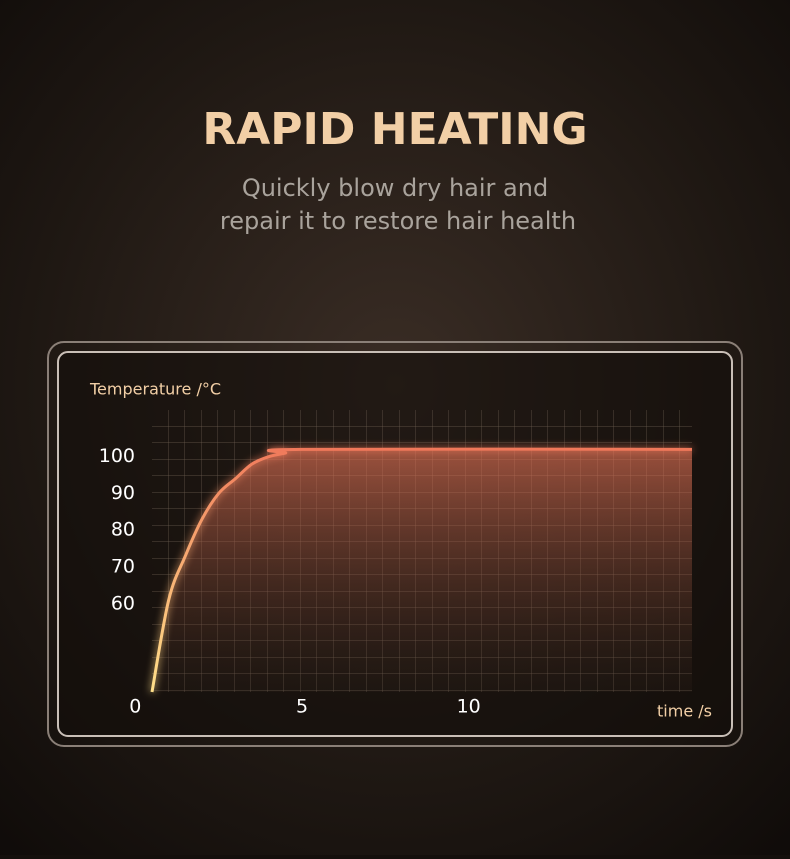 The width and height of the screenshot is (790, 859). Describe the element at coordinates (398, 221) in the screenshot. I see `subtitle: repair it to restore hair health` at that location.